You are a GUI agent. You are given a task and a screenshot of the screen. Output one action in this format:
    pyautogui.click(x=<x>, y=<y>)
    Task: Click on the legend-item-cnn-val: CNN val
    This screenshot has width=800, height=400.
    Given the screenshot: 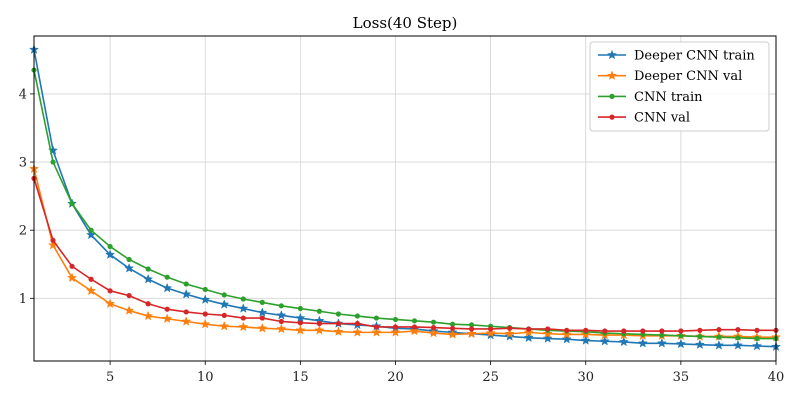 What is the action you would take?
    pyautogui.click(x=644, y=118)
    